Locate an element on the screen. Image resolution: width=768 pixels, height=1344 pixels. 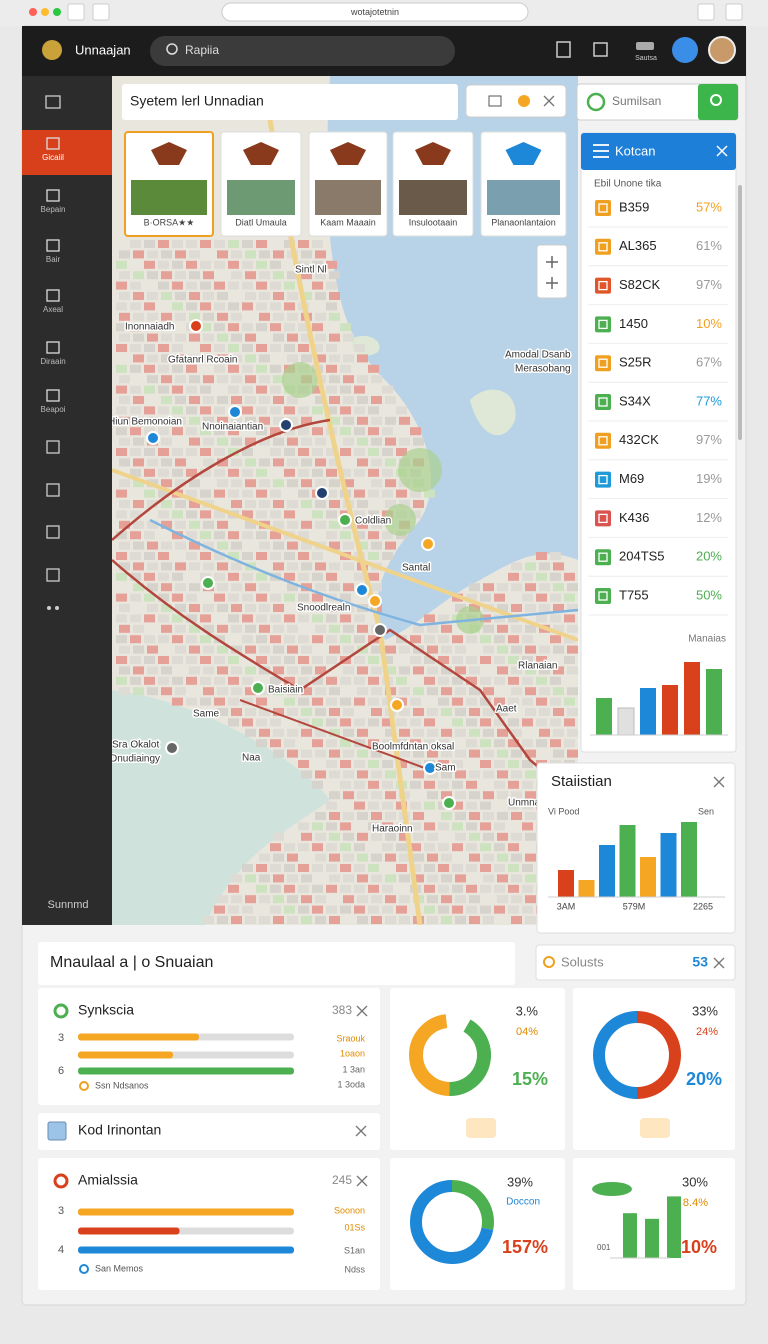
sidebar-label: Bair is located at coordinates (53, 259).